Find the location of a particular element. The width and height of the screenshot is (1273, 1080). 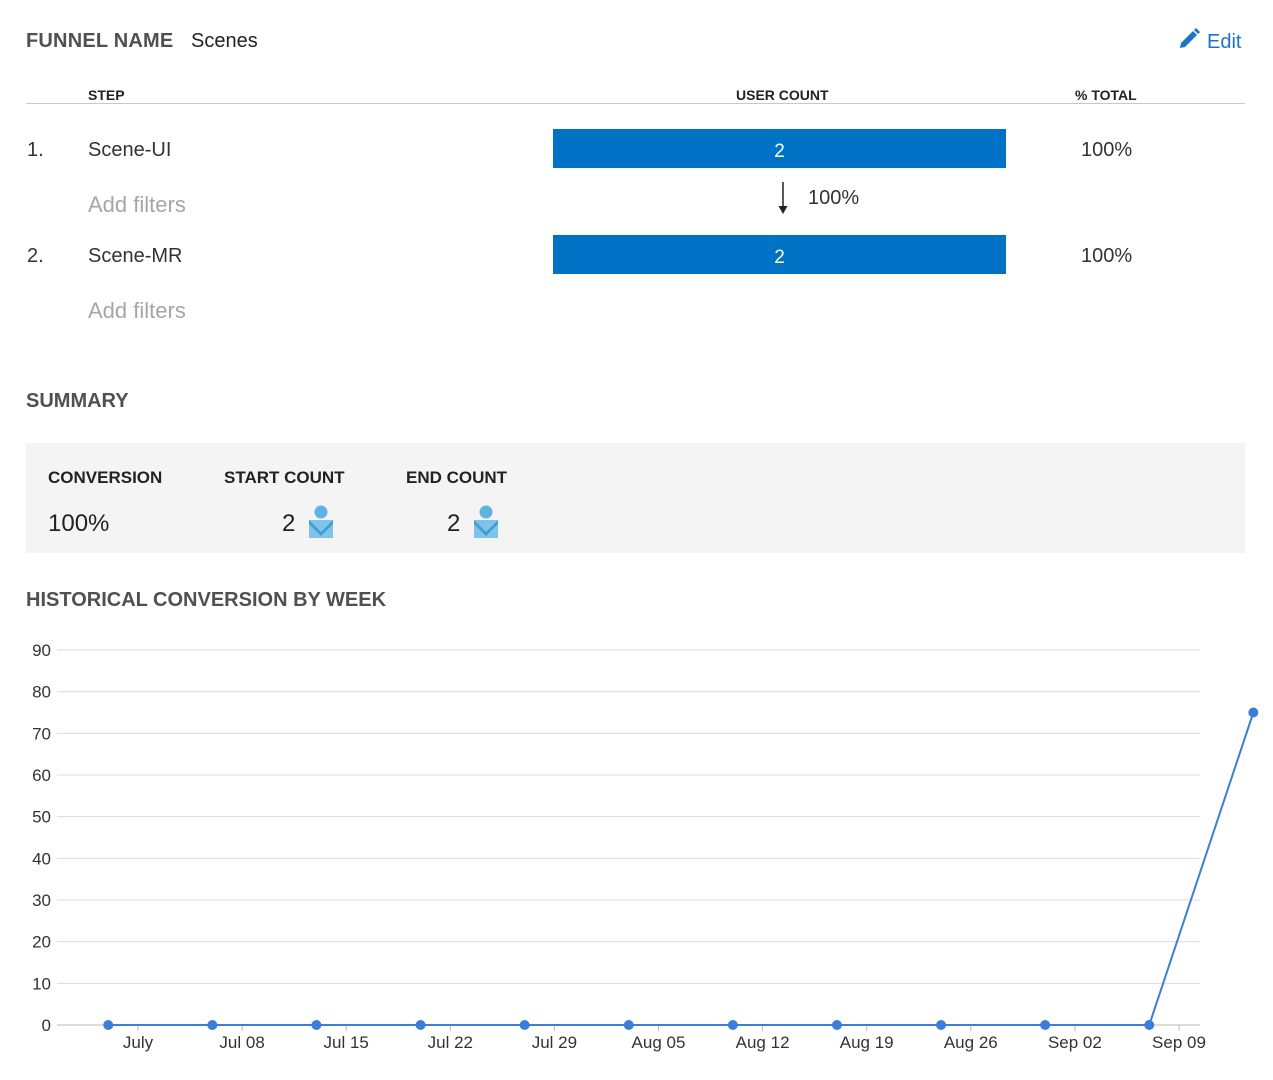

funnel-name-value: Scenes is located at coordinates (224, 41).